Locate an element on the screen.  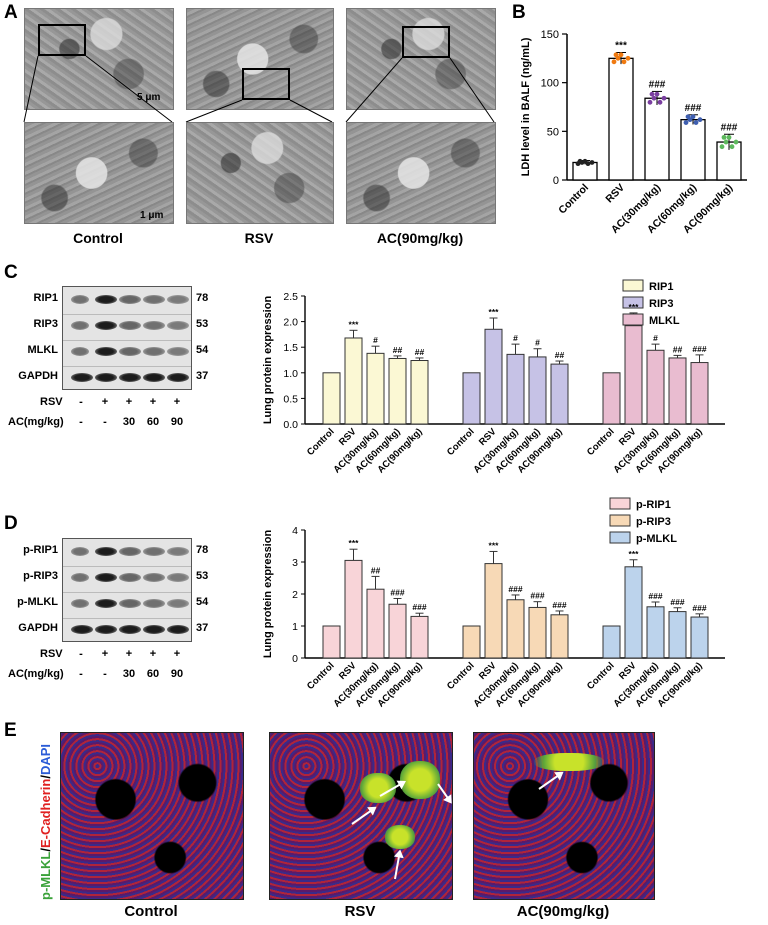
green-signal is located at coordinates (420, 780).